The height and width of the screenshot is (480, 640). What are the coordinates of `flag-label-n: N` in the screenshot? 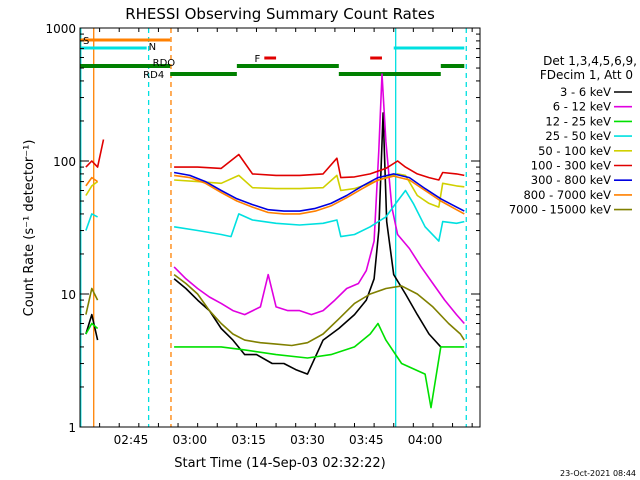 It's located at (152, 47).